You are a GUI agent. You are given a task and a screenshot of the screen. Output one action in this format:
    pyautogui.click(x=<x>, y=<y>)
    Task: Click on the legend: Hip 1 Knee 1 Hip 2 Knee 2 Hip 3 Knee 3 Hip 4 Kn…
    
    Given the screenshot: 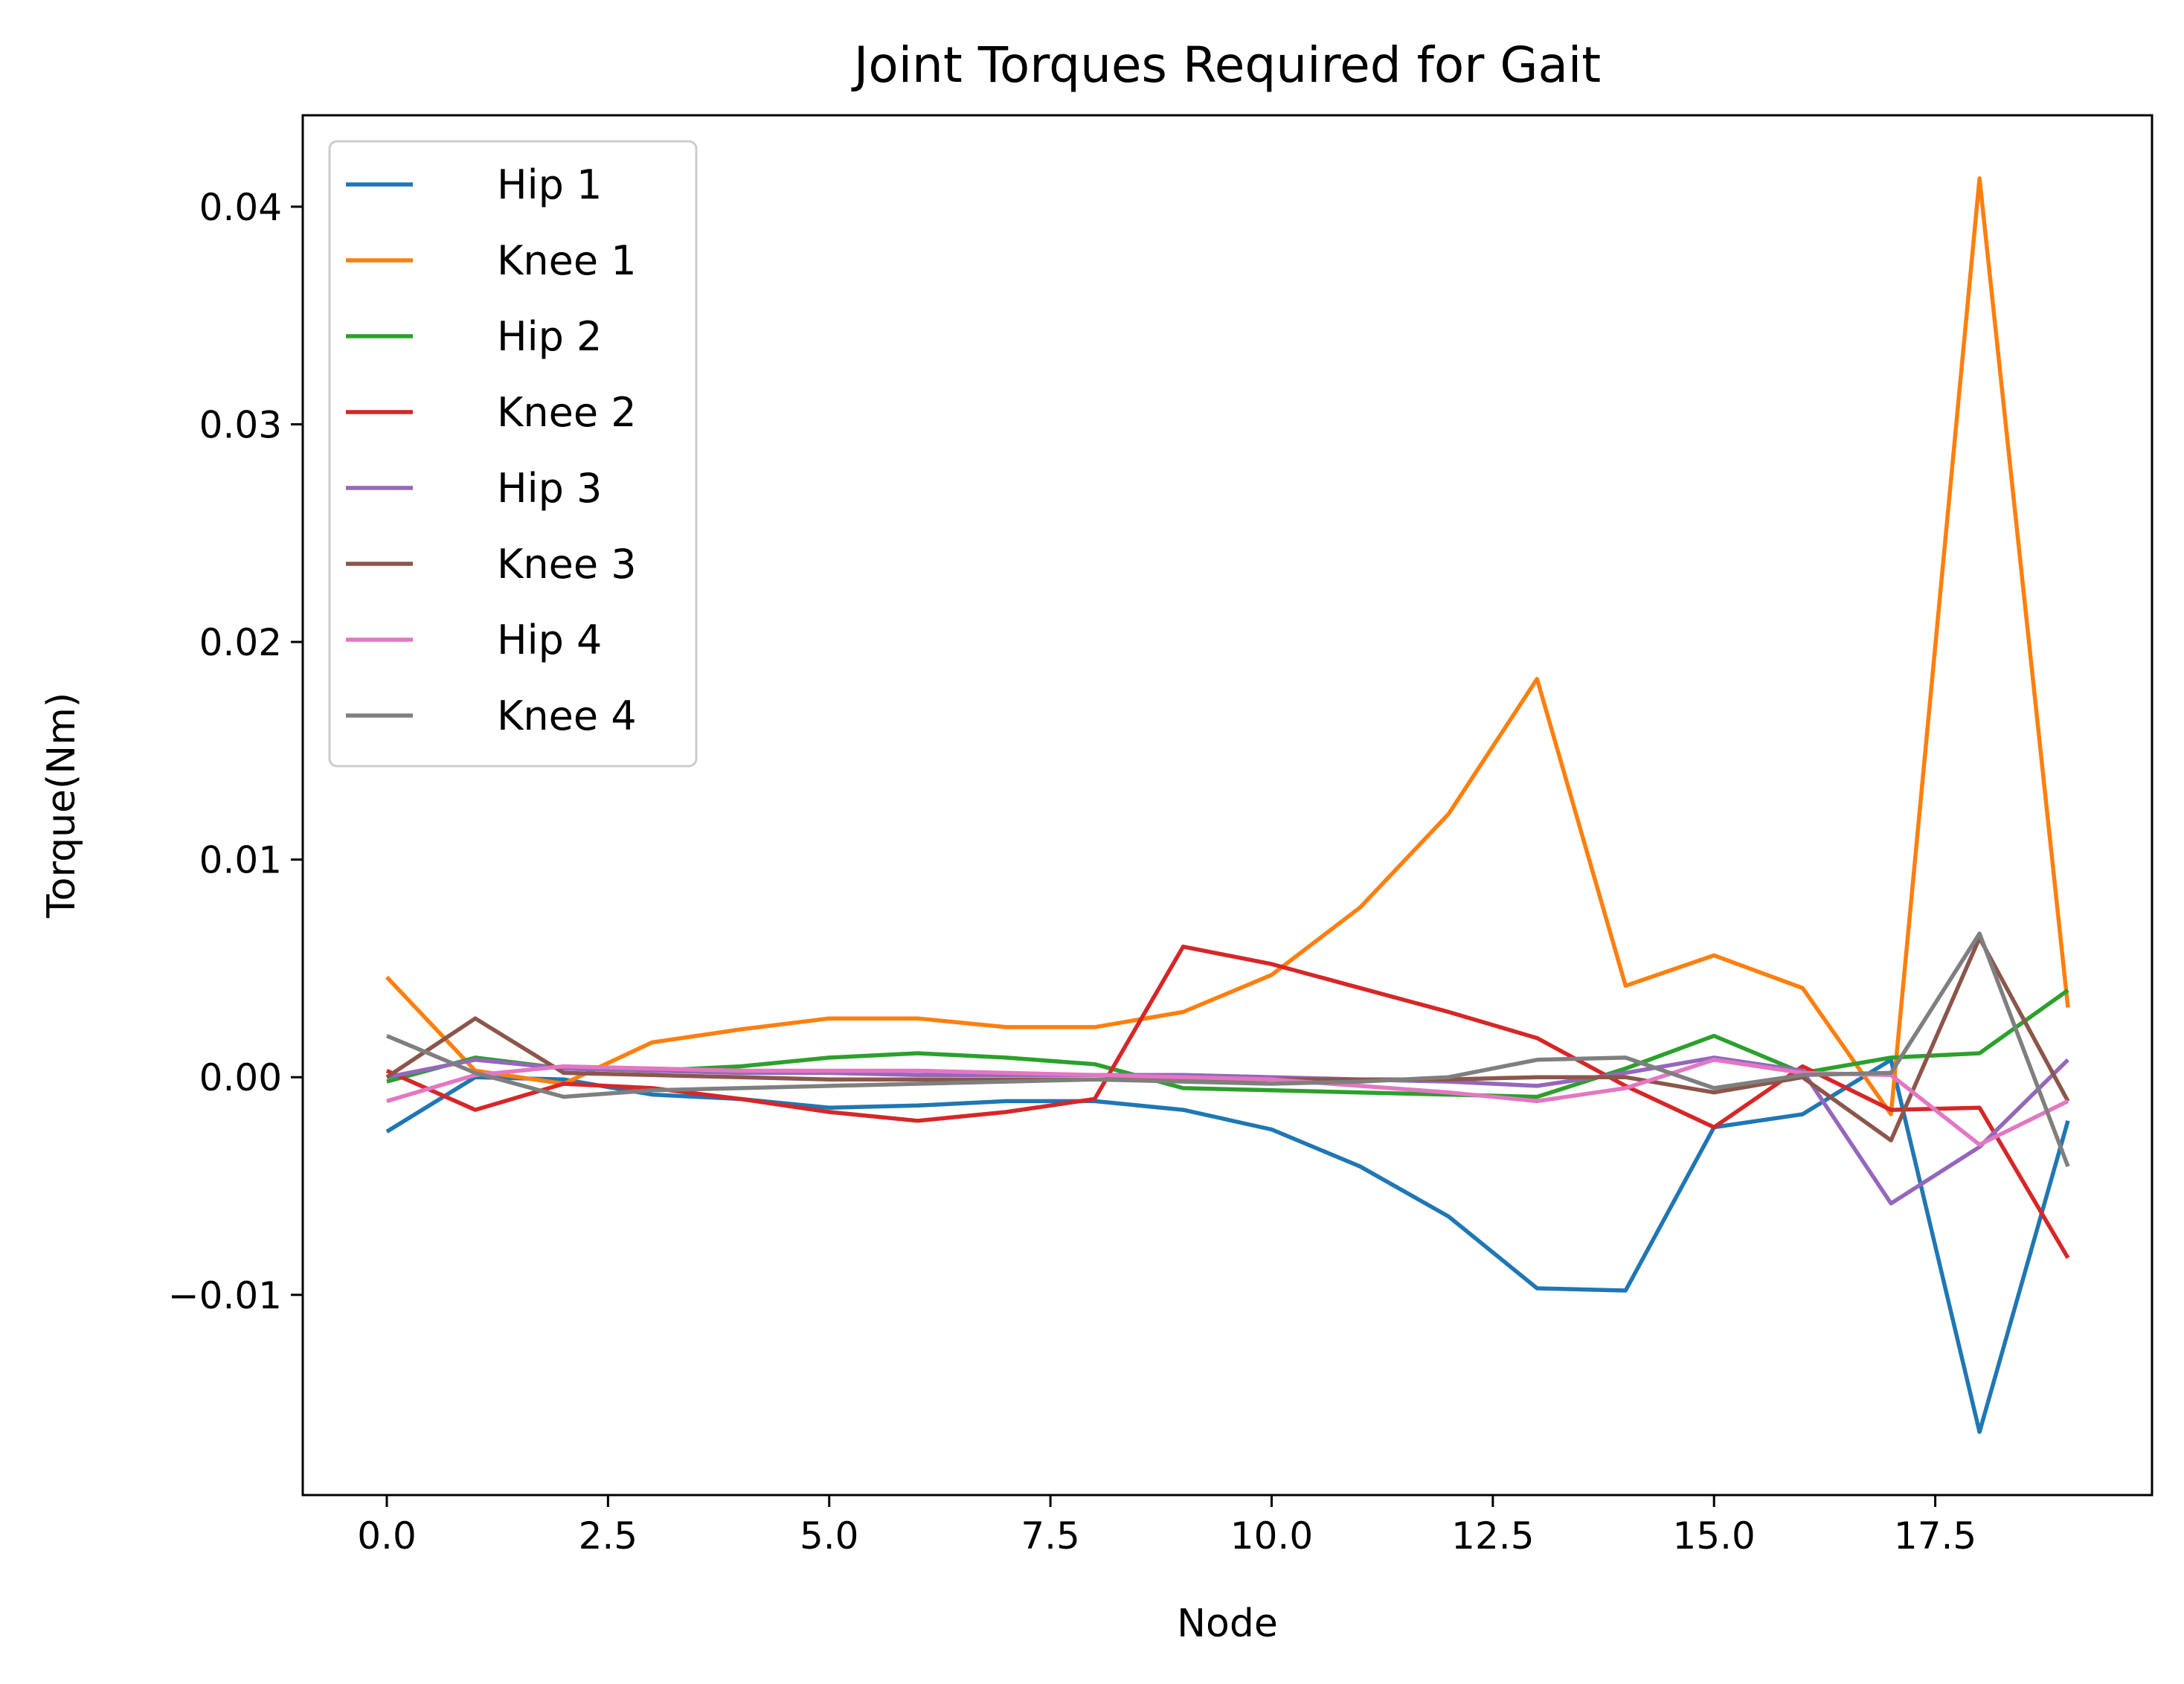 What is the action you would take?
    pyautogui.click(x=513, y=454)
    